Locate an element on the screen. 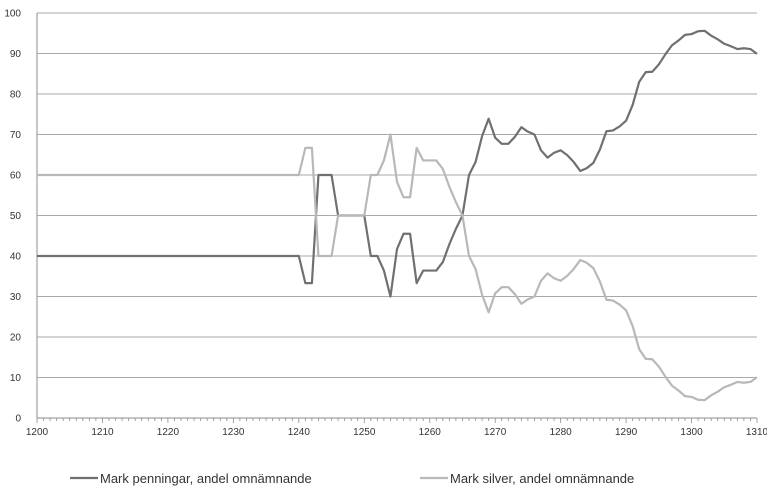 The width and height of the screenshot is (767, 491). y-axis-ticks: 0 10 20 30 40 50 60 70 80 90 100 is located at coordinates (12, 217).